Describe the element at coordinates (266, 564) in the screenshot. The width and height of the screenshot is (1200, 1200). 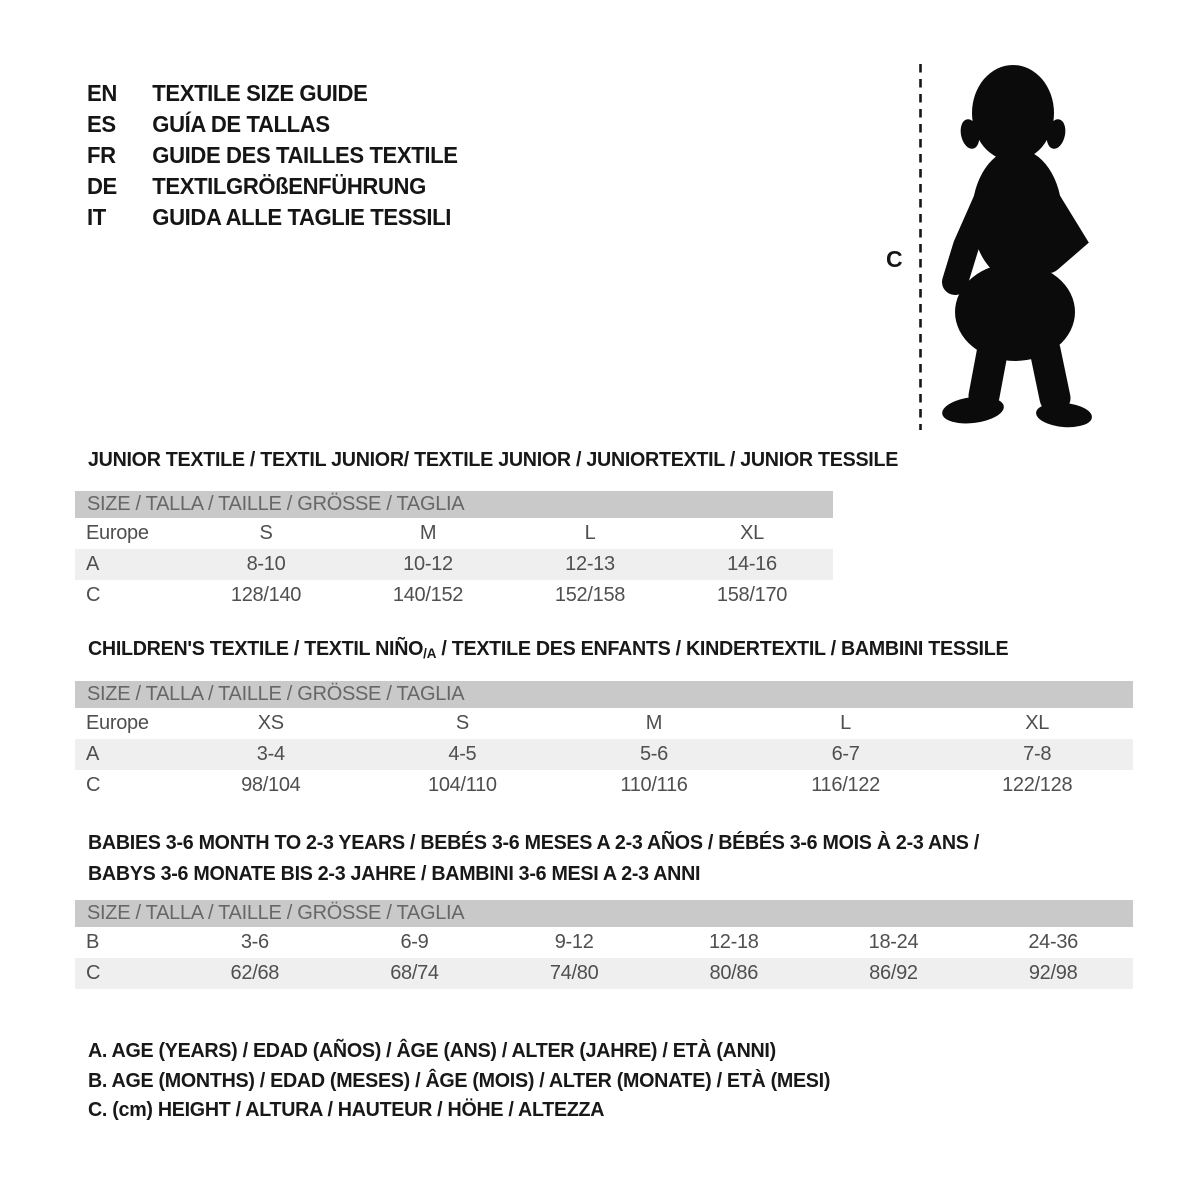
I see `size-cell: 8-10` at that location.